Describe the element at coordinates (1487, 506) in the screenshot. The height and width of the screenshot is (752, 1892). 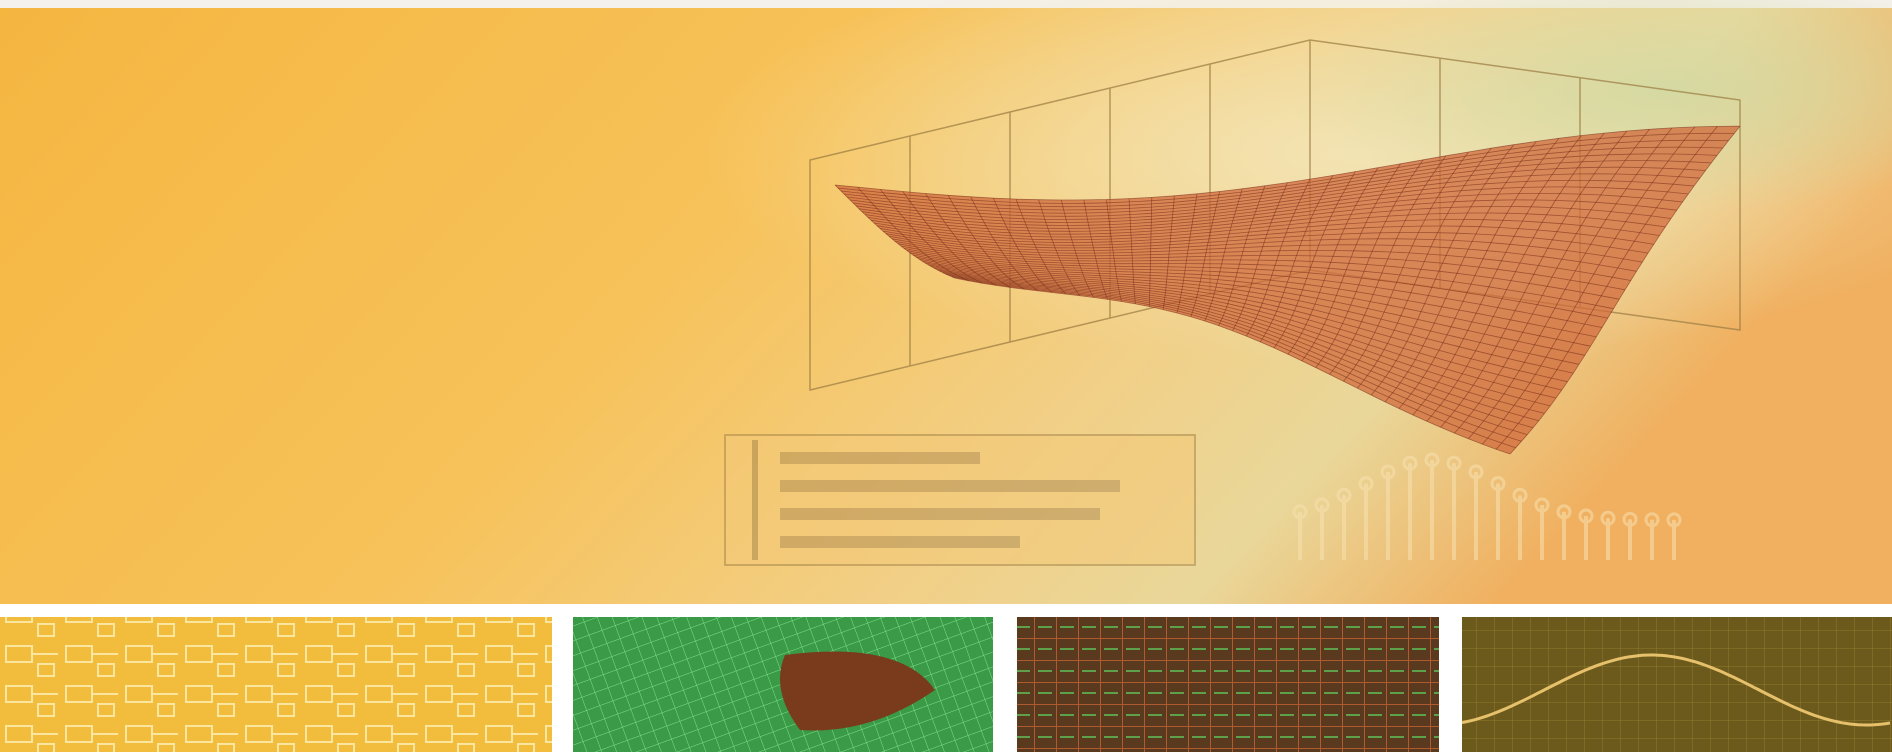
I see `stem-plot` at that location.